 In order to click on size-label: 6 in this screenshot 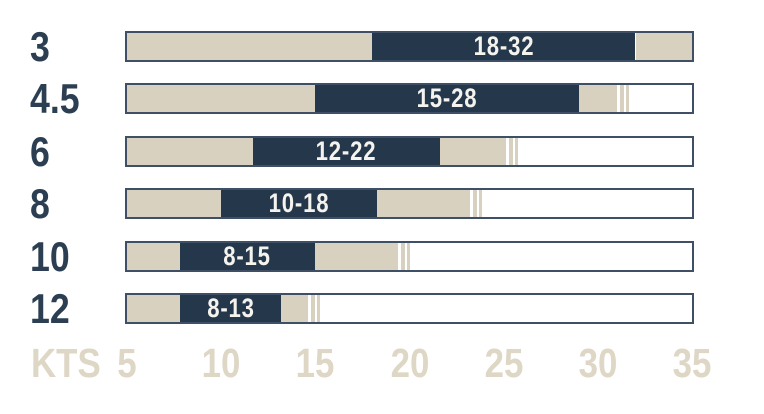, I will do `click(40, 151)`.